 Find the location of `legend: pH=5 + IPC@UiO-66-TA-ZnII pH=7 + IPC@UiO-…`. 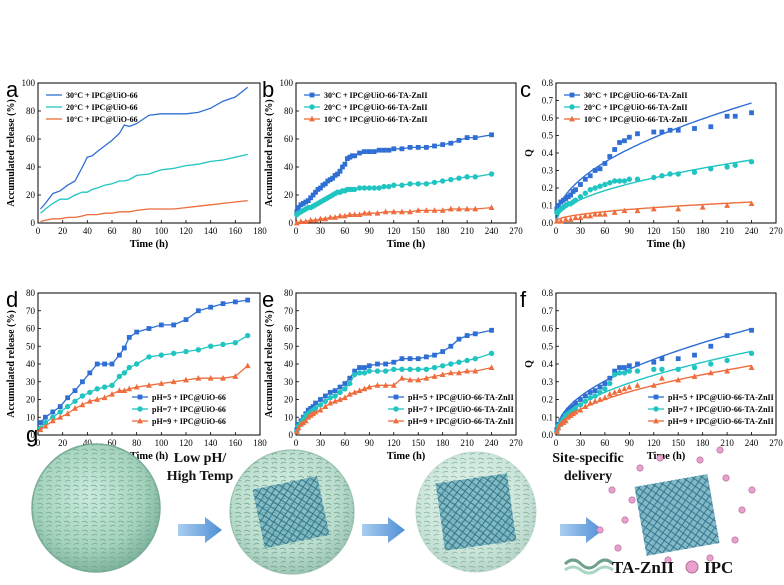

legend: pH=5 + IPC@UiO-66-TA-ZnII pH=7 + IPC@UiO-… is located at coordinates (711, 409).